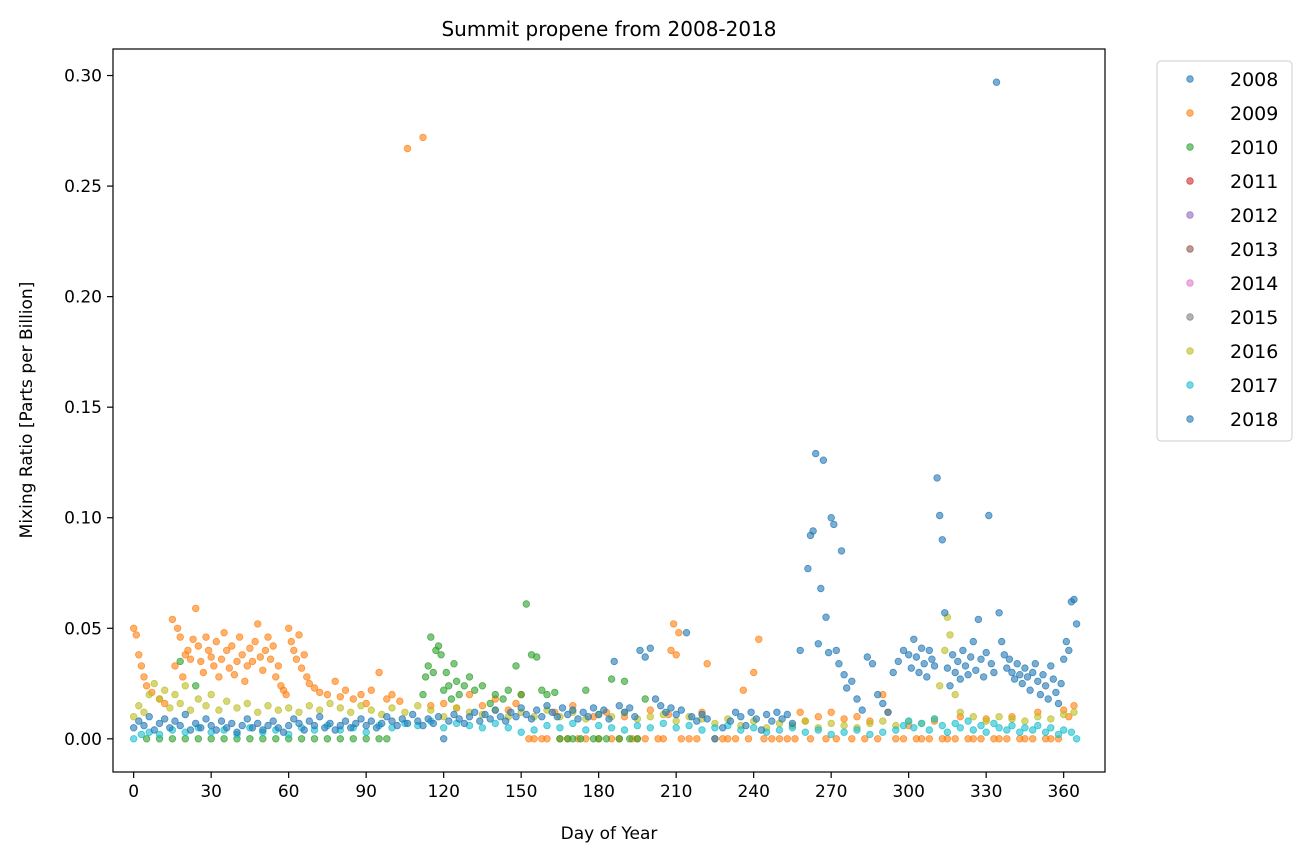 The height and width of the screenshot is (864, 1308). What do you see at coordinates (289, 792) in the screenshot?
I see `x-tick-label: 60` at bounding box center [289, 792].